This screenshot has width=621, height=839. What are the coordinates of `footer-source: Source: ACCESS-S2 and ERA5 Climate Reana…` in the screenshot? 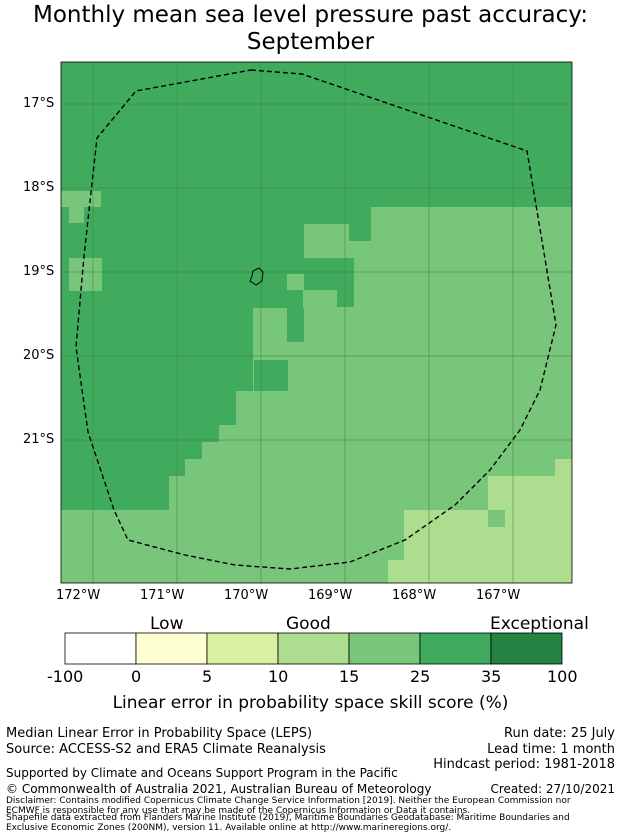 It's located at (166, 749).